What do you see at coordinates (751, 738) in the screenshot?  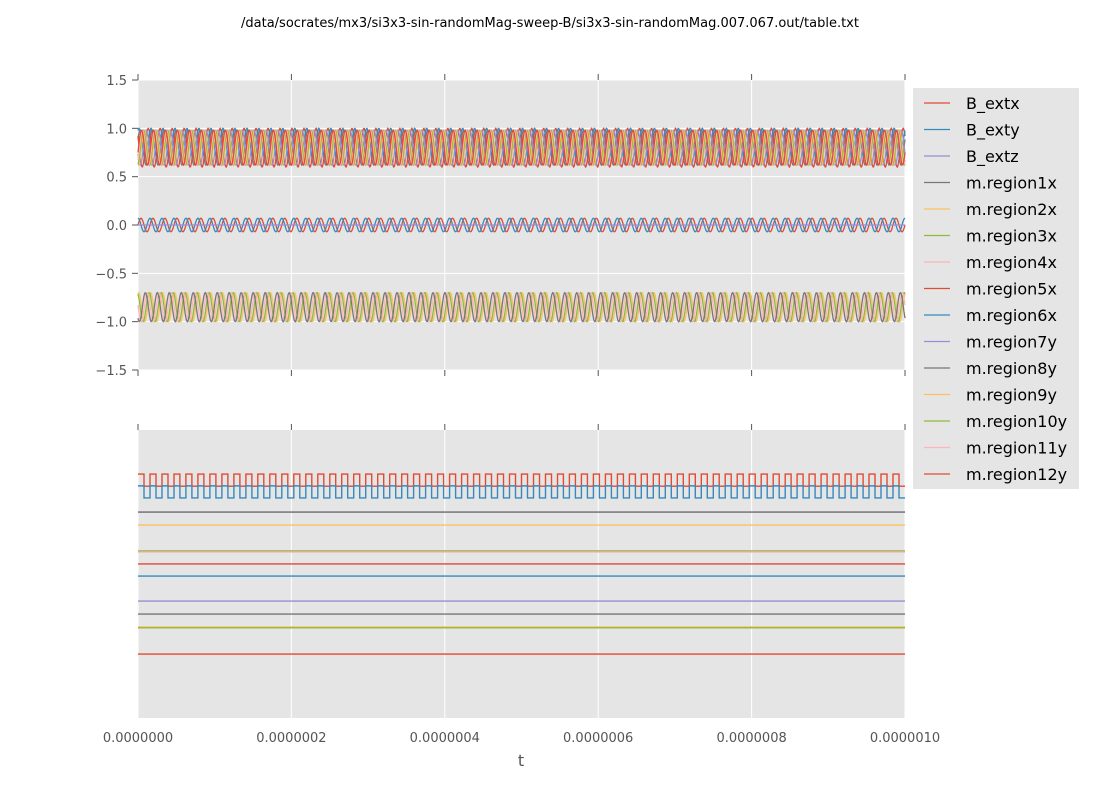 I see `x-tick-label: 0.0000008` at bounding box center [751, 738].